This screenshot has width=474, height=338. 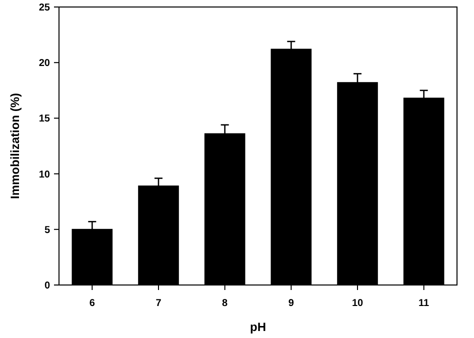 I want to click on y-tick-label: 10, so click(x=44, y=174).